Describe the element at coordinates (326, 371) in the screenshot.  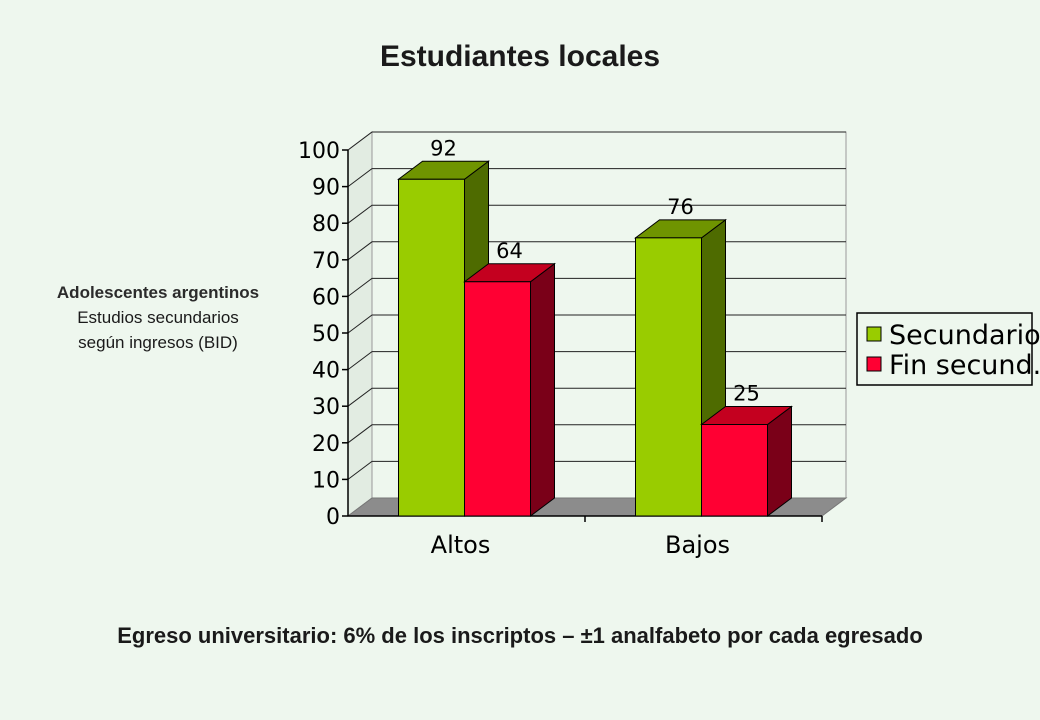
I see `y-tick-label: 40` at that location.